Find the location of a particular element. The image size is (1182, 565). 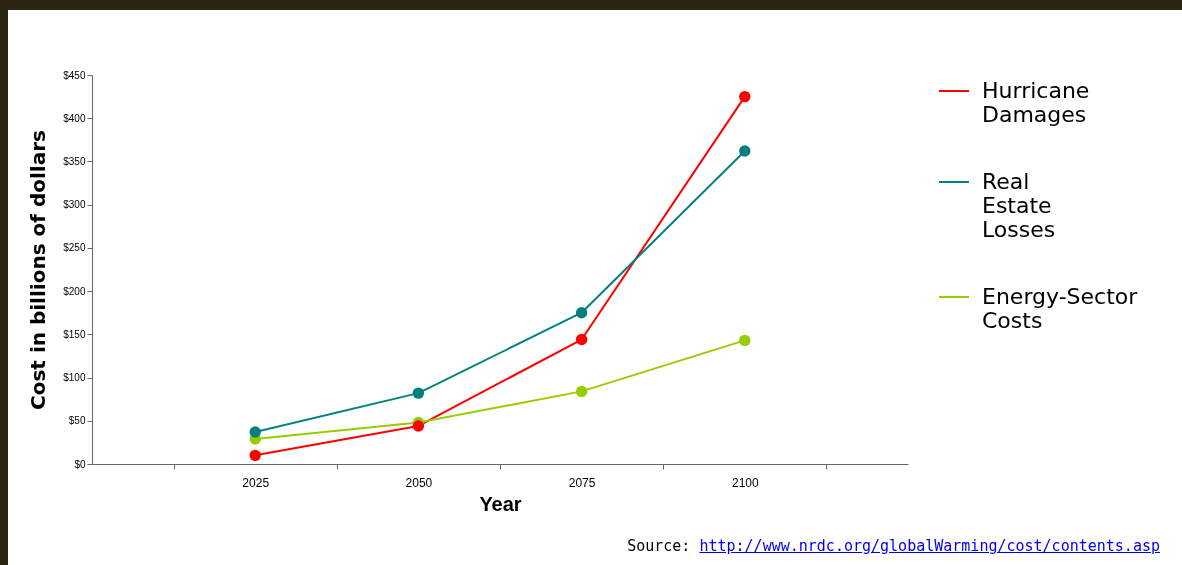

x-tick-label: 2075 is located at coordinates (582, 482).